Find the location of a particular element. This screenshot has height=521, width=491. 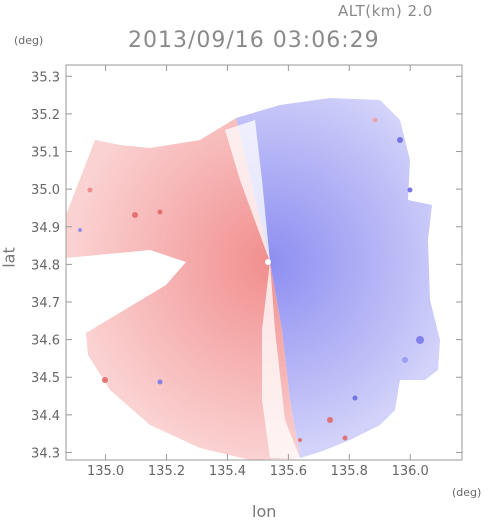

y-tick-label: 34.6 is located at coordinates (45, 341).